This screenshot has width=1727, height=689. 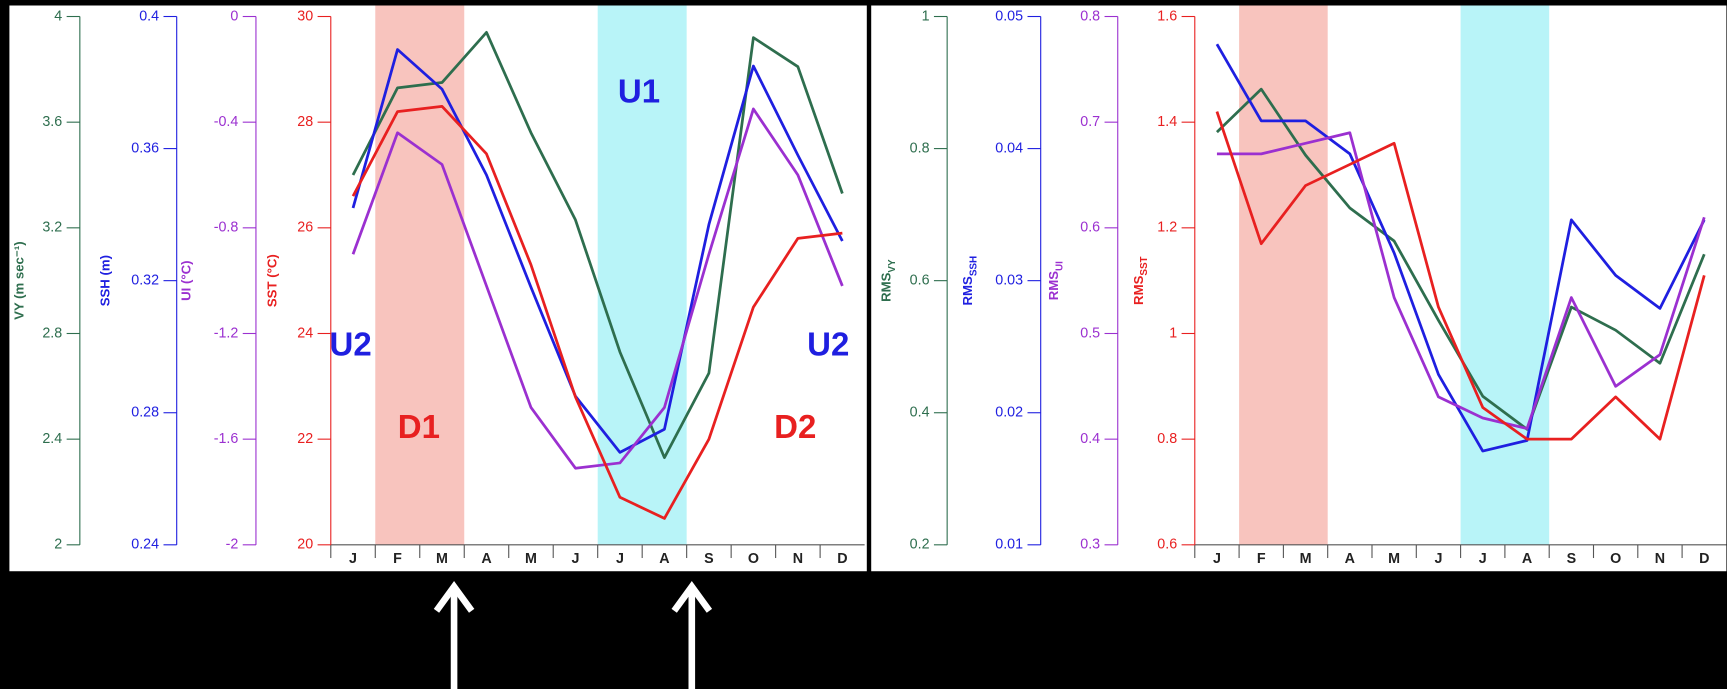 I want to click on y-tick-label: 0.02, so click(x=1009, y=413).